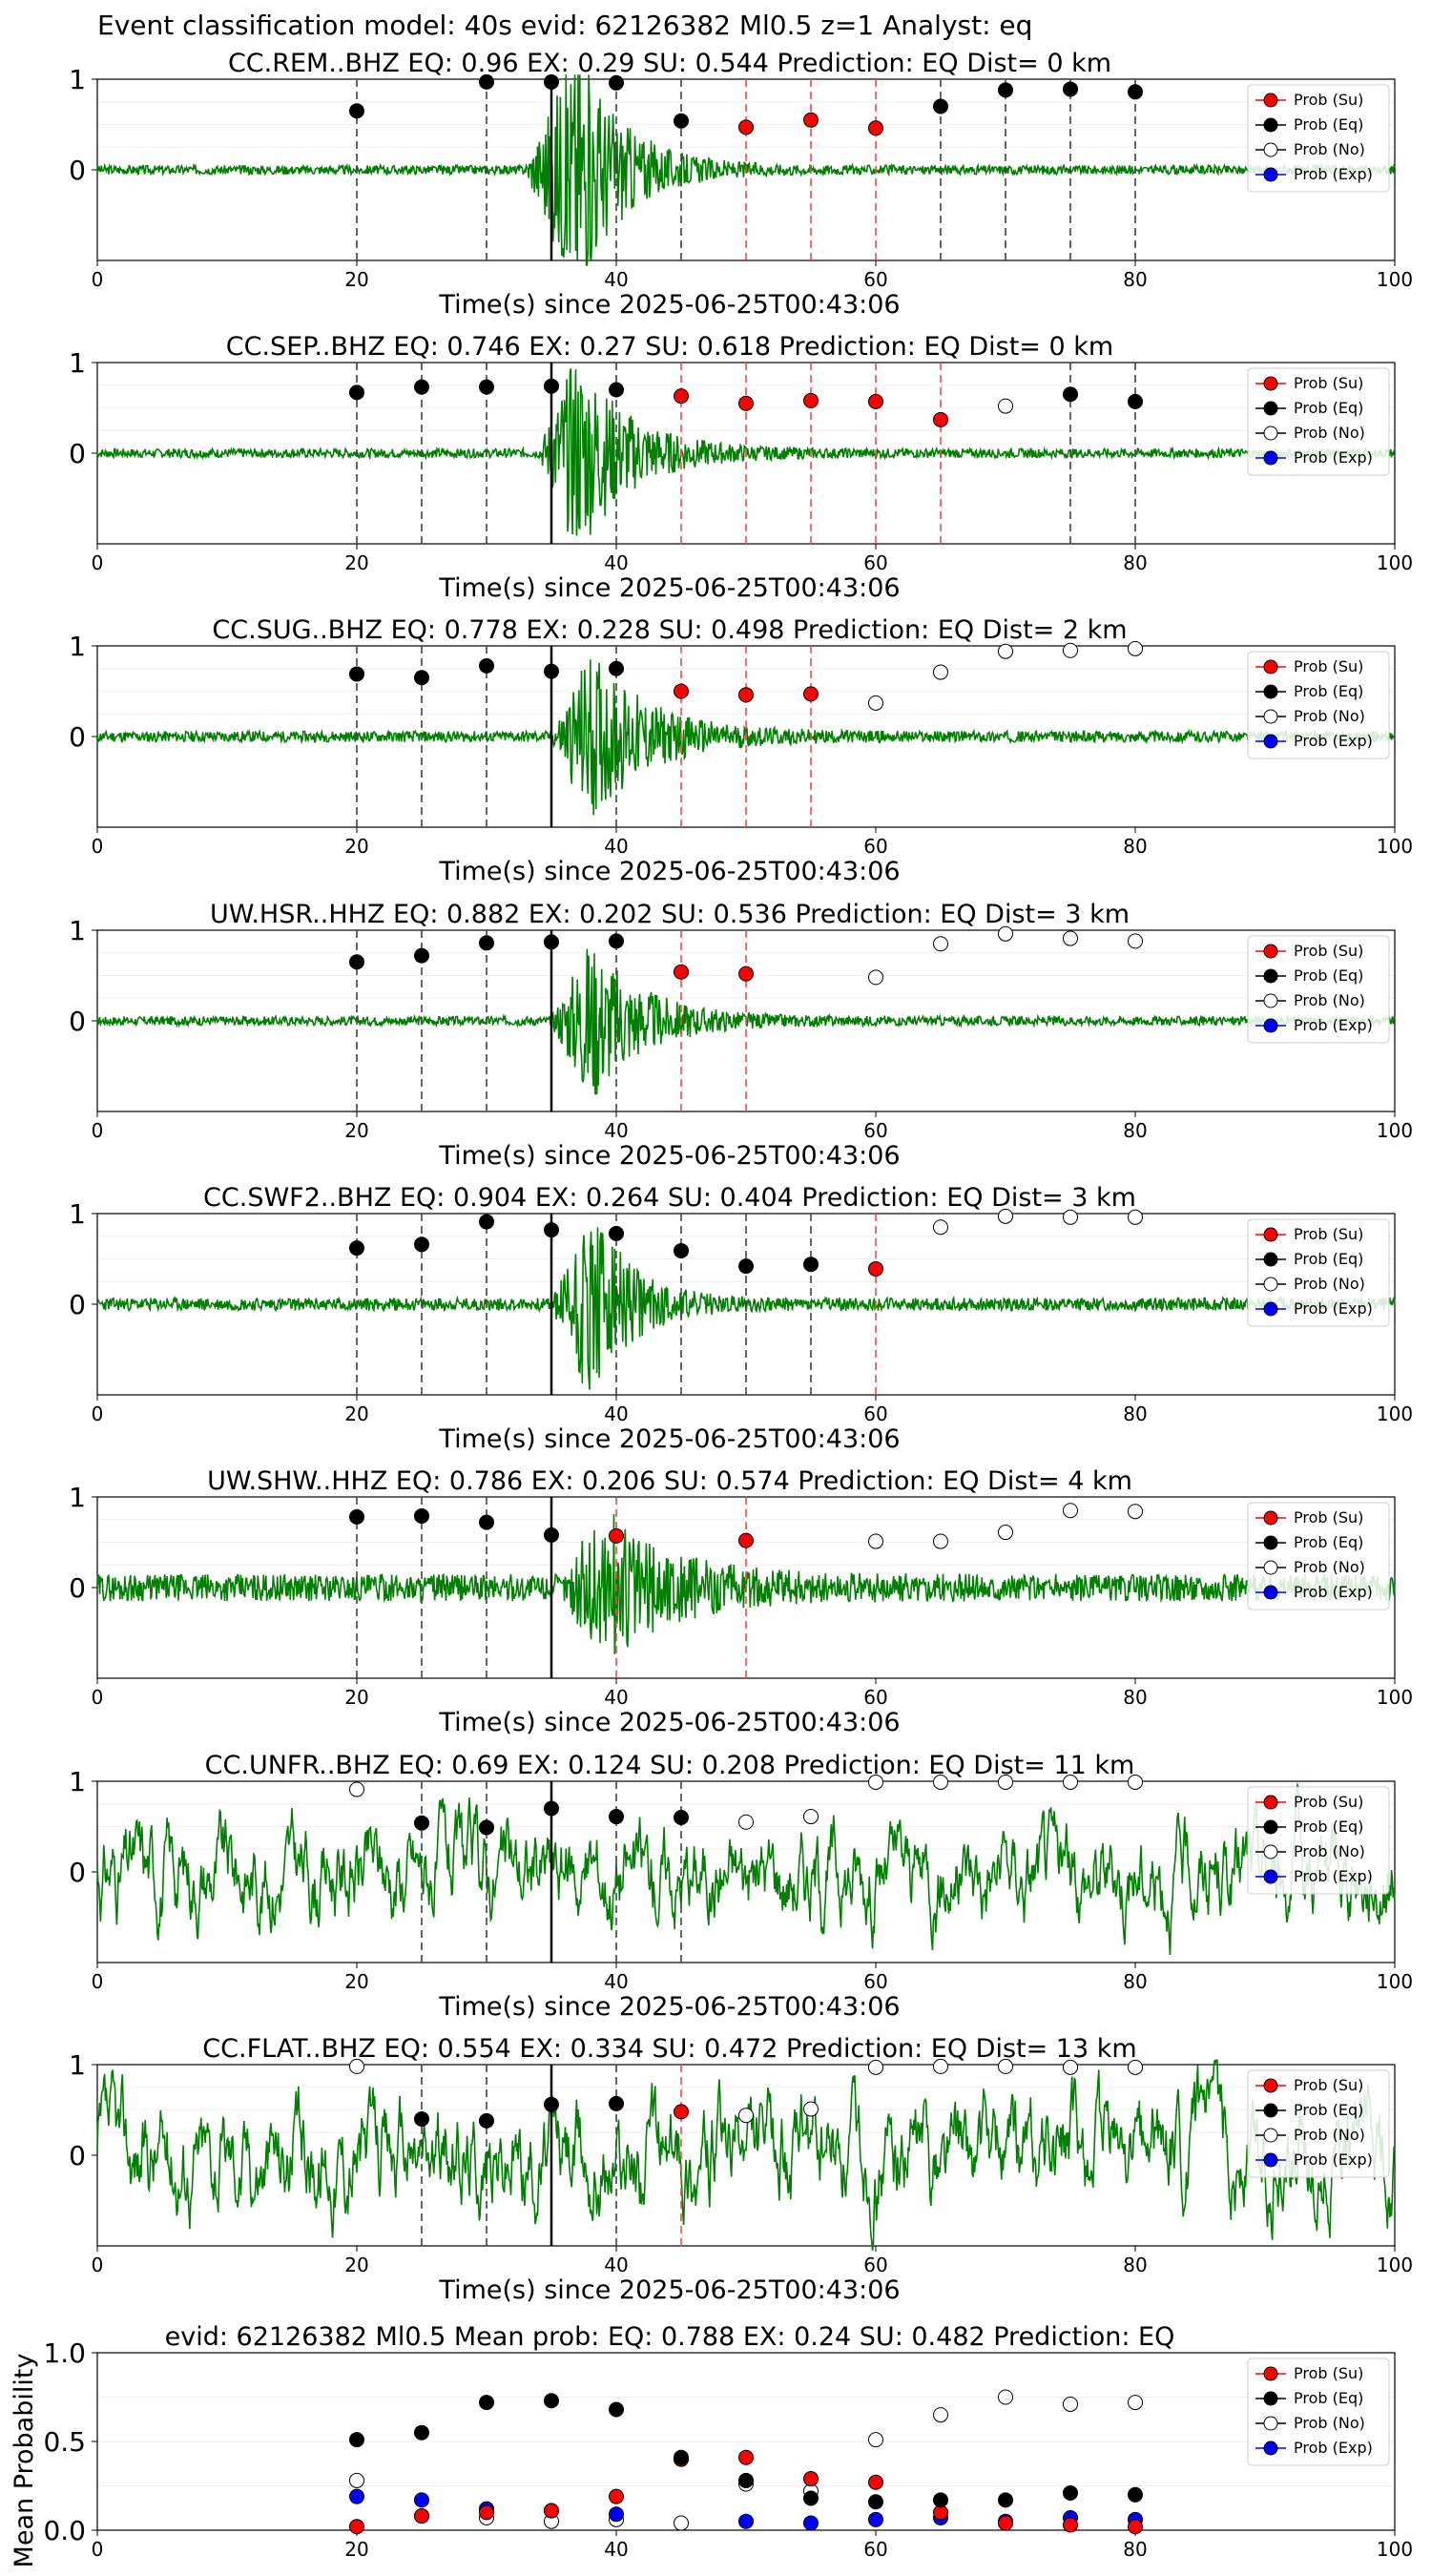  I want to click on waveform-trace, so click(746, 451).